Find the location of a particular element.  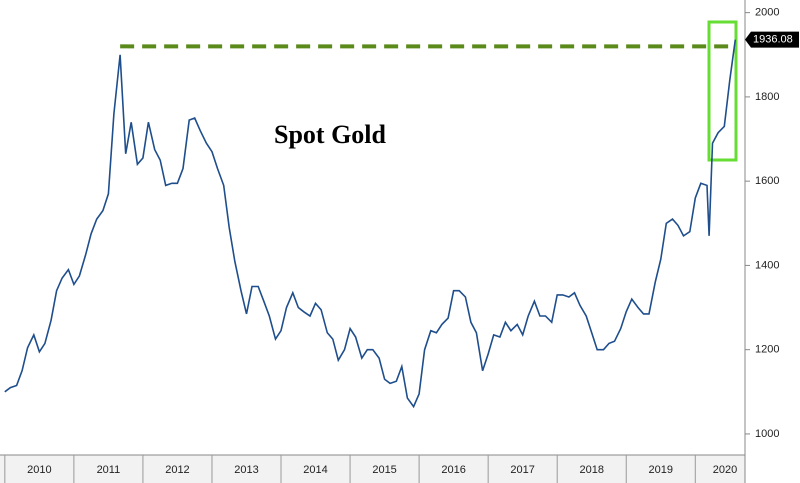

x-tick-label: 2020 is located at coordinates (725, 470).